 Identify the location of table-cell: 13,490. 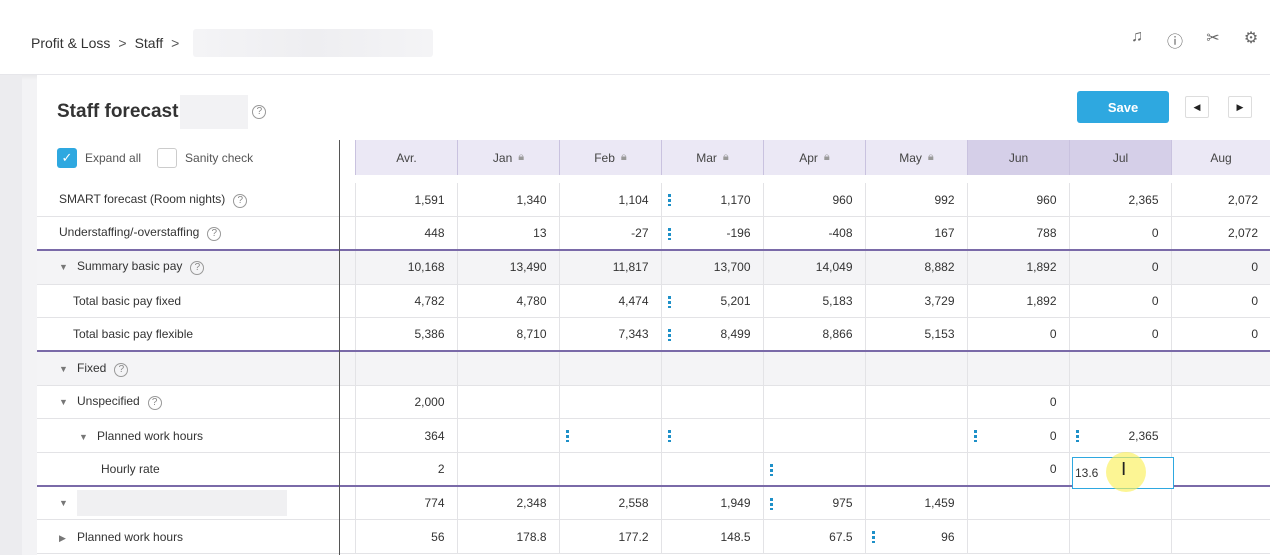
(507, 267).